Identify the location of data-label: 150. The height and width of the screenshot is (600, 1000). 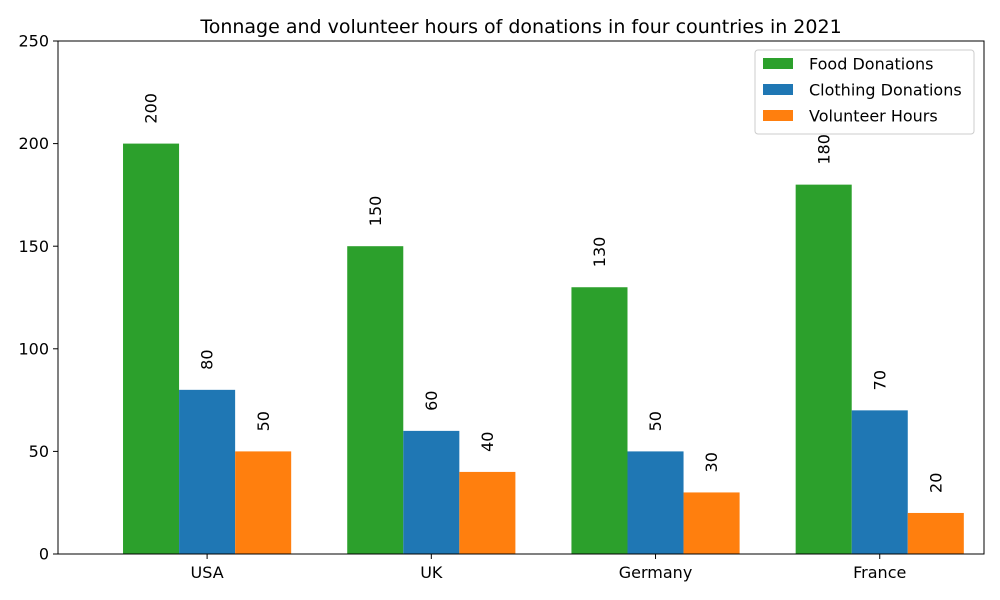
(375, 211).